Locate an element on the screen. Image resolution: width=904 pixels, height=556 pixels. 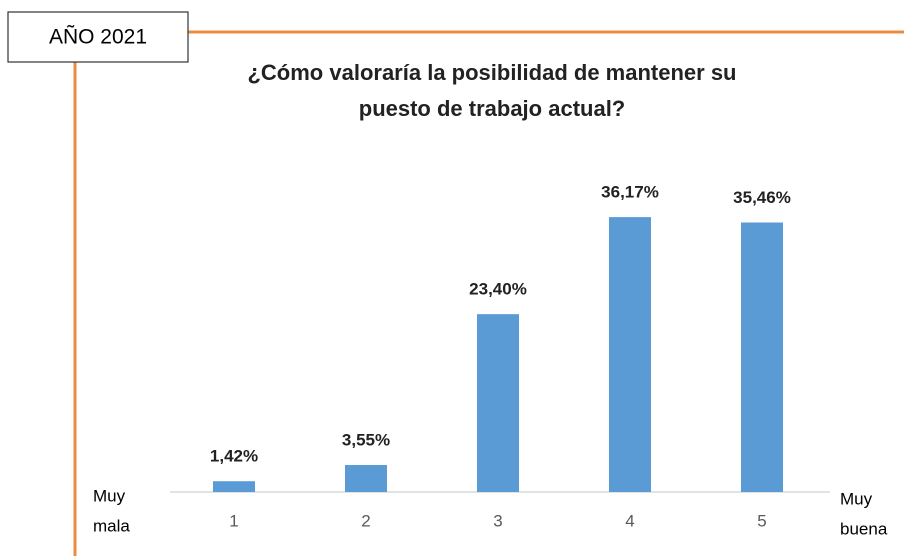
high-label: Muy is located at coordinates (856, 498).